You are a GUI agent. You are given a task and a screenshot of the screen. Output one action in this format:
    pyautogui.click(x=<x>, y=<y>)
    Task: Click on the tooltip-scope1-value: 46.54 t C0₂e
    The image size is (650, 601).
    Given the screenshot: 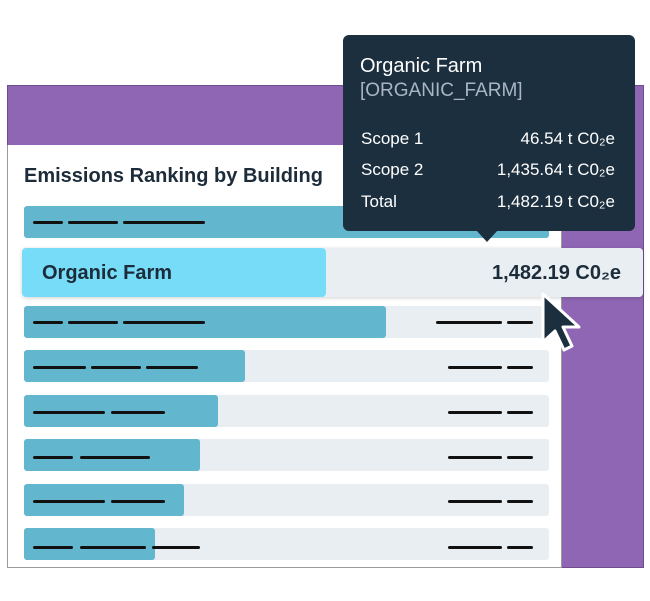 What is the action you would take?
    pyautogui.click(x=568, y=138)
    